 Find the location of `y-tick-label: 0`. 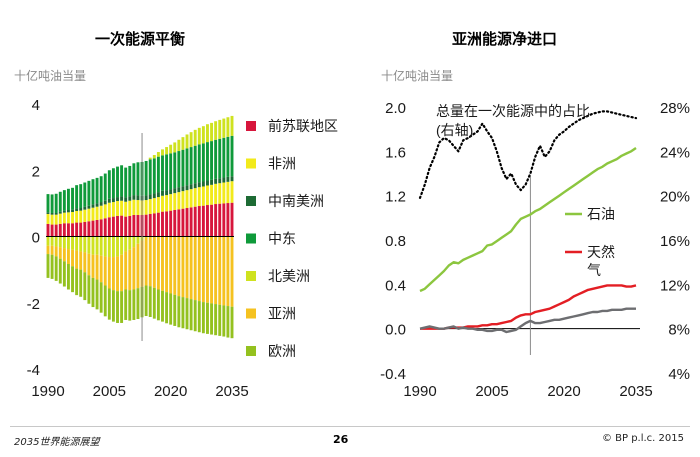

y-tick-label: 0 is located at coordinates (36, 238).